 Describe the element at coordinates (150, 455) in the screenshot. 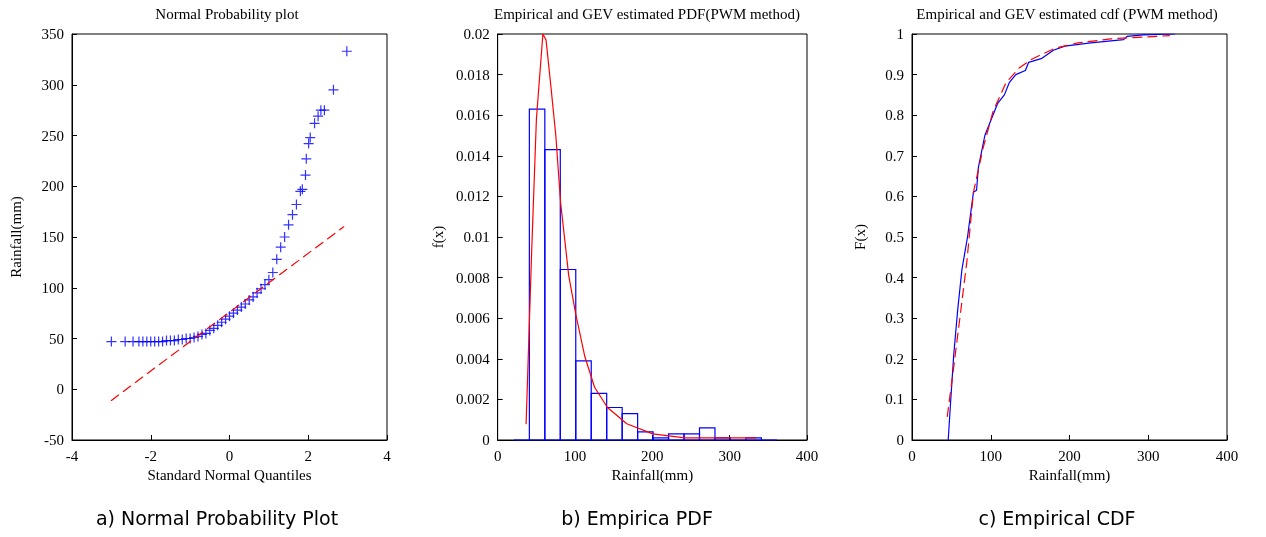

I see `x-tick-label: -2` at that location.